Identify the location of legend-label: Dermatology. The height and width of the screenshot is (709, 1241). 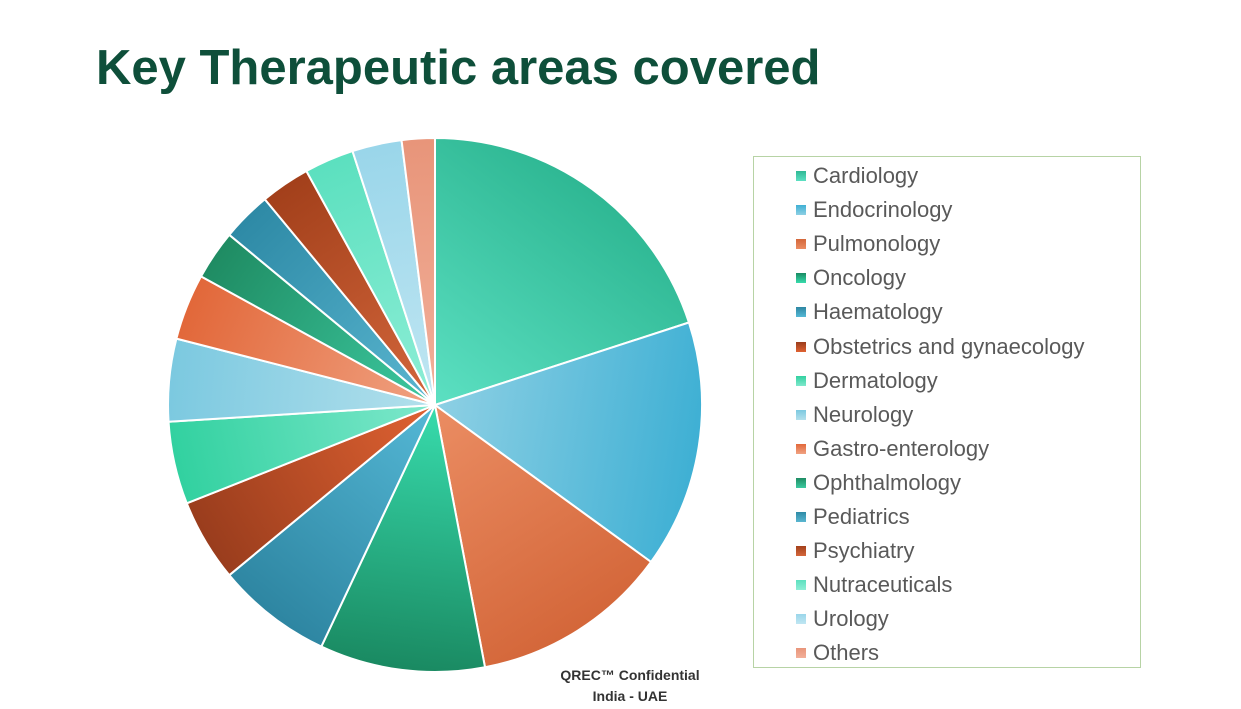
(875, 380).